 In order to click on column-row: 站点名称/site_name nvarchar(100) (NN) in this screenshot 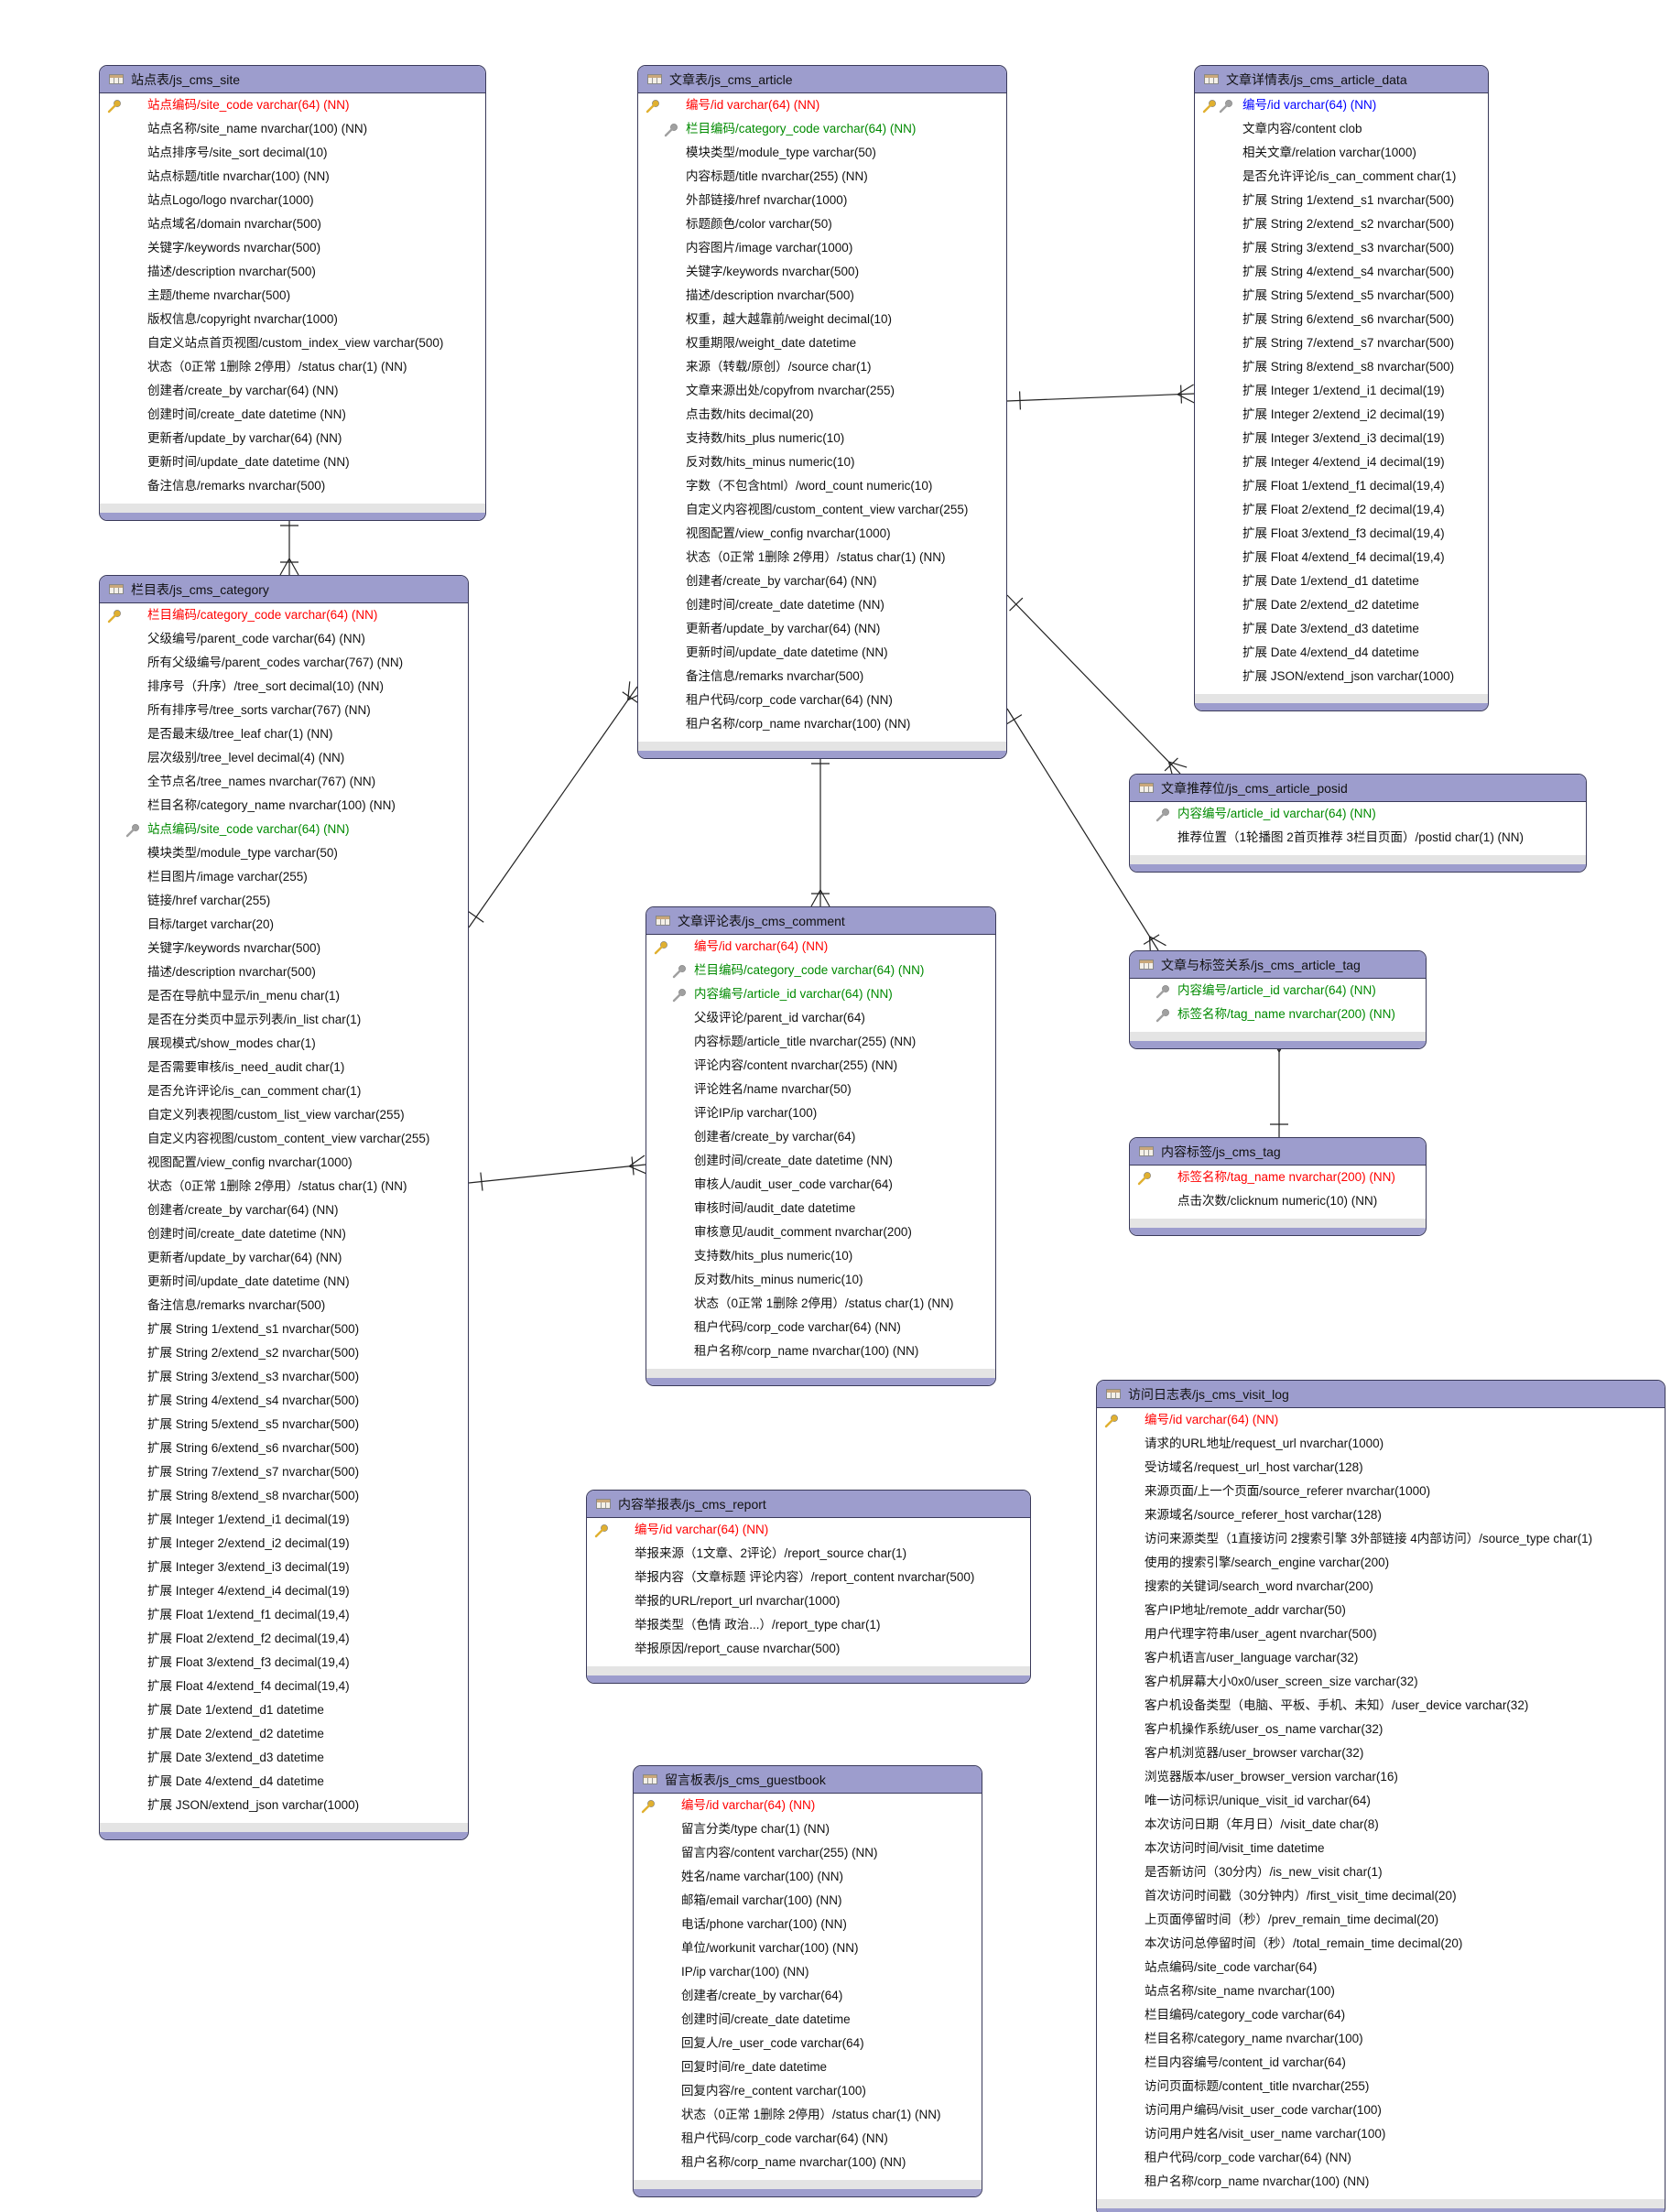, I will do `click(292, 129)`.